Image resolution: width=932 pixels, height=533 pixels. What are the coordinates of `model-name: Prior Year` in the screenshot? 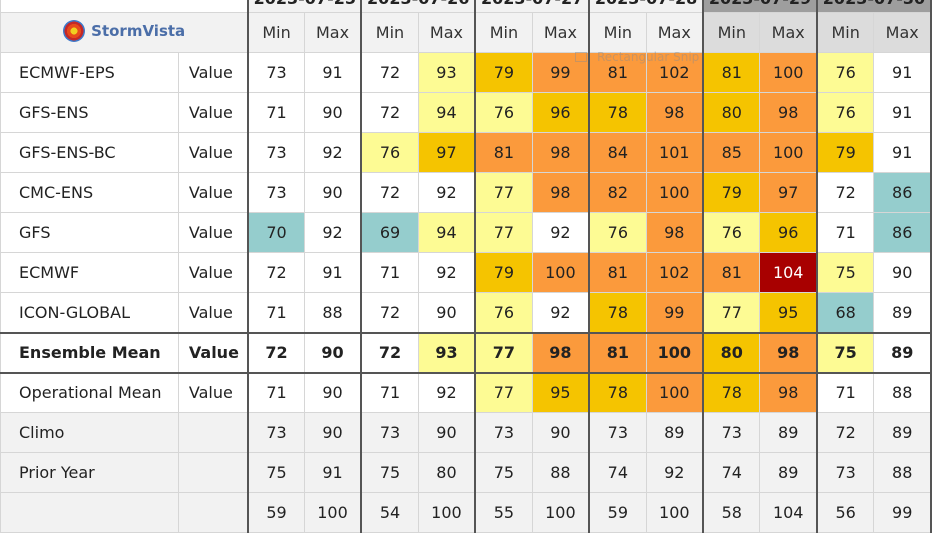 It's located at (89, 472).